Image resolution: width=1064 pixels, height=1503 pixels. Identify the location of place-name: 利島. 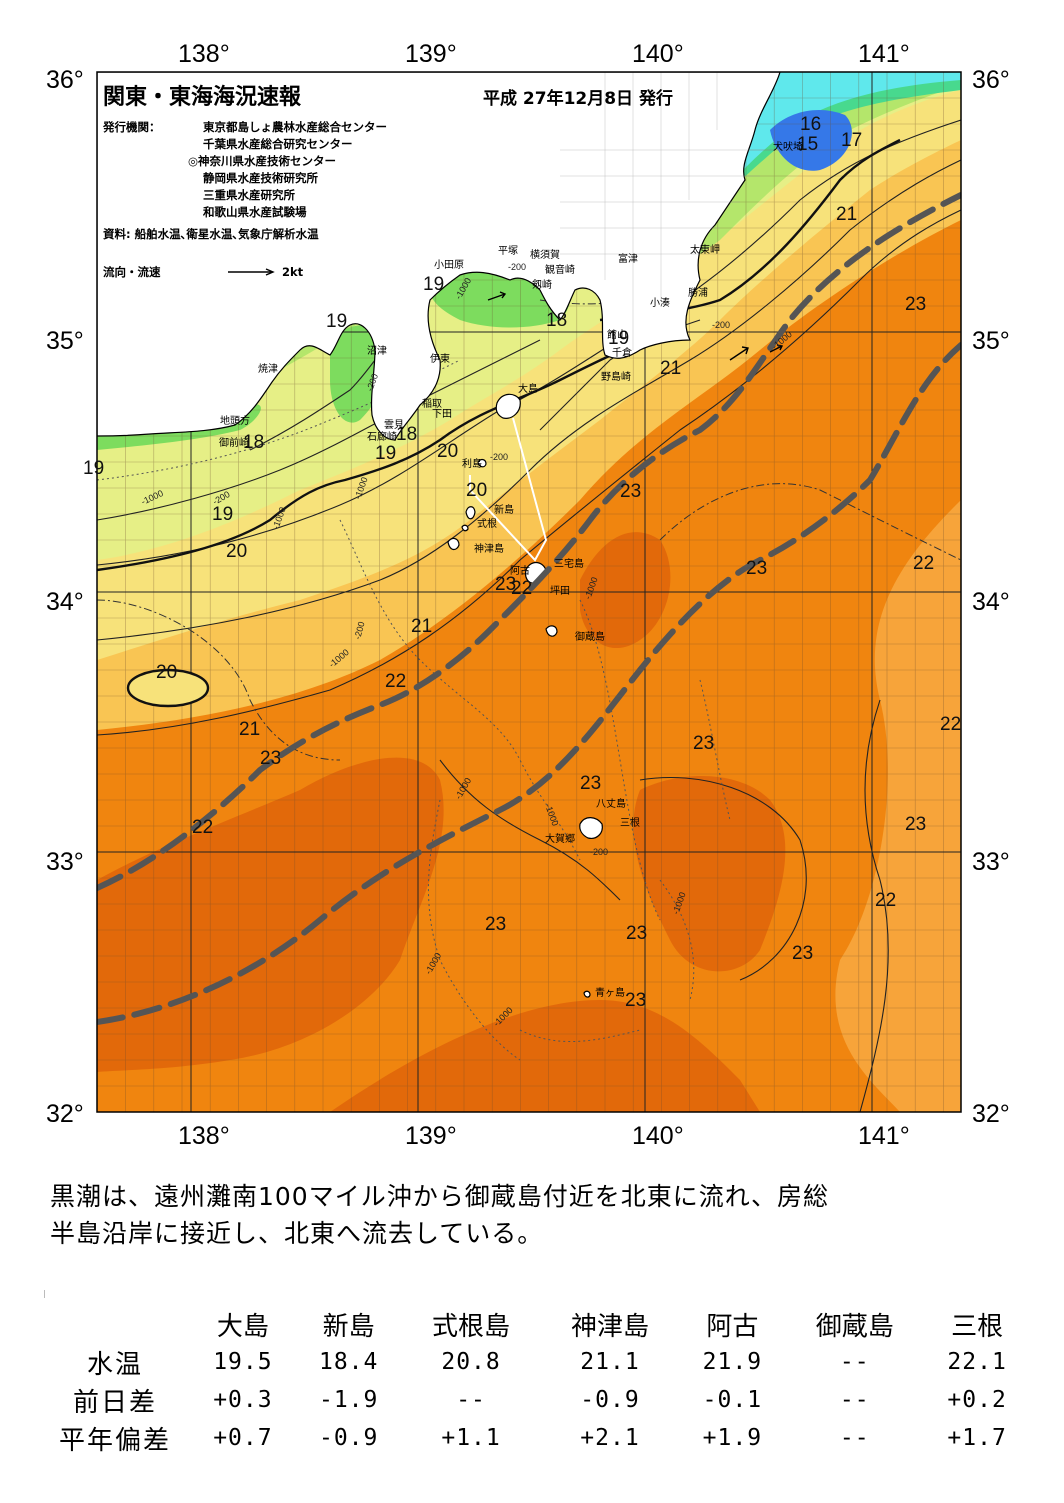
(472, 463).